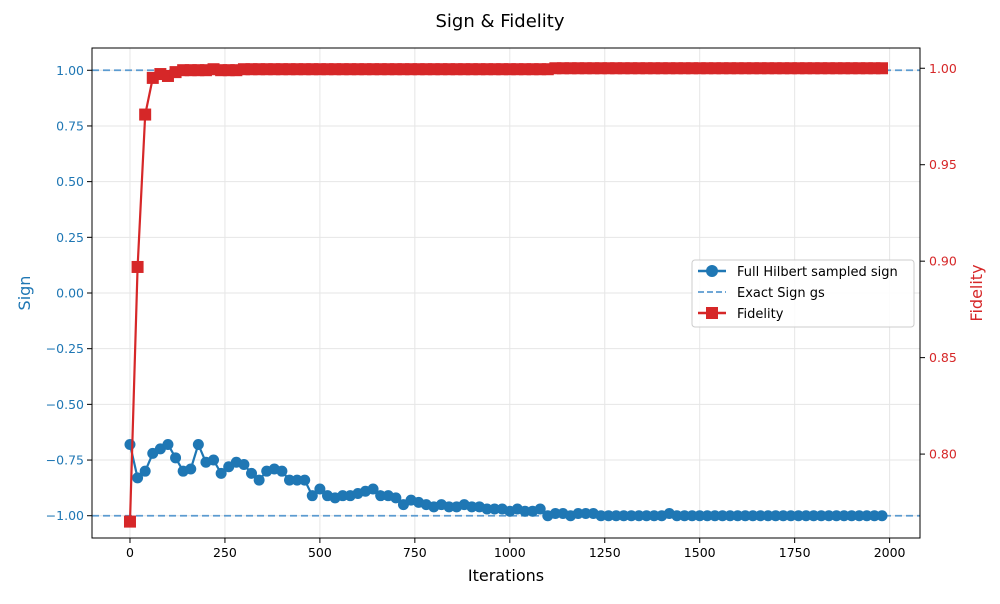 This screenshot has height=604, width=1000. Describe the element at coordinates (320, 552) in the screenshot. I see `x-tick-label: 500` at that location.